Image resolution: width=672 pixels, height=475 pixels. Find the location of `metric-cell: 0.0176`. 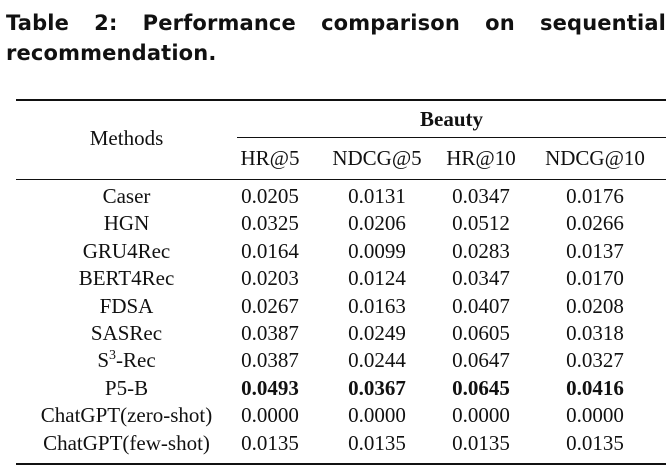

metric-cell: 0.0176 is located at coordinates (595, 196).